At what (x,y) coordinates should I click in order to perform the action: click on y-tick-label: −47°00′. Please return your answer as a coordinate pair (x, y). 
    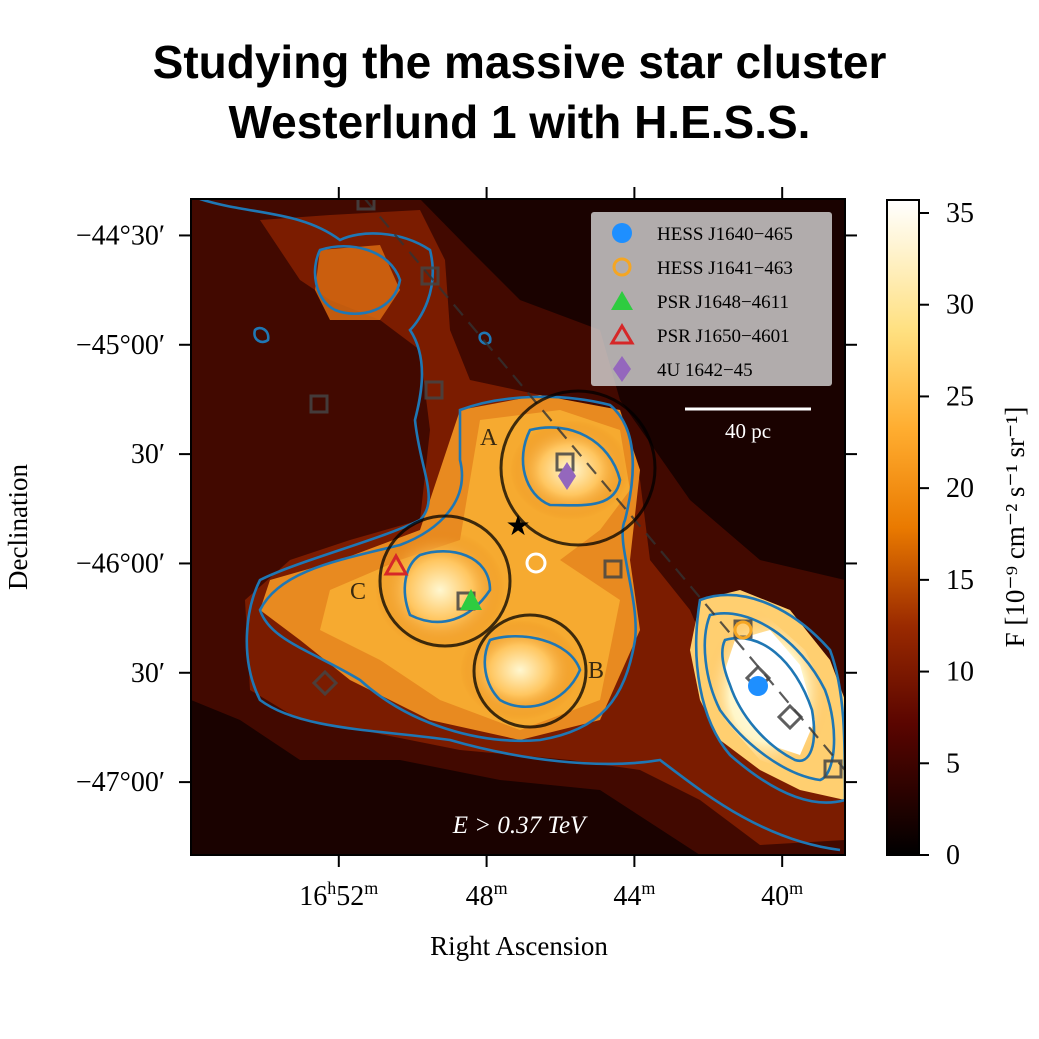
    Looking at the image, I should click on (120, 782).